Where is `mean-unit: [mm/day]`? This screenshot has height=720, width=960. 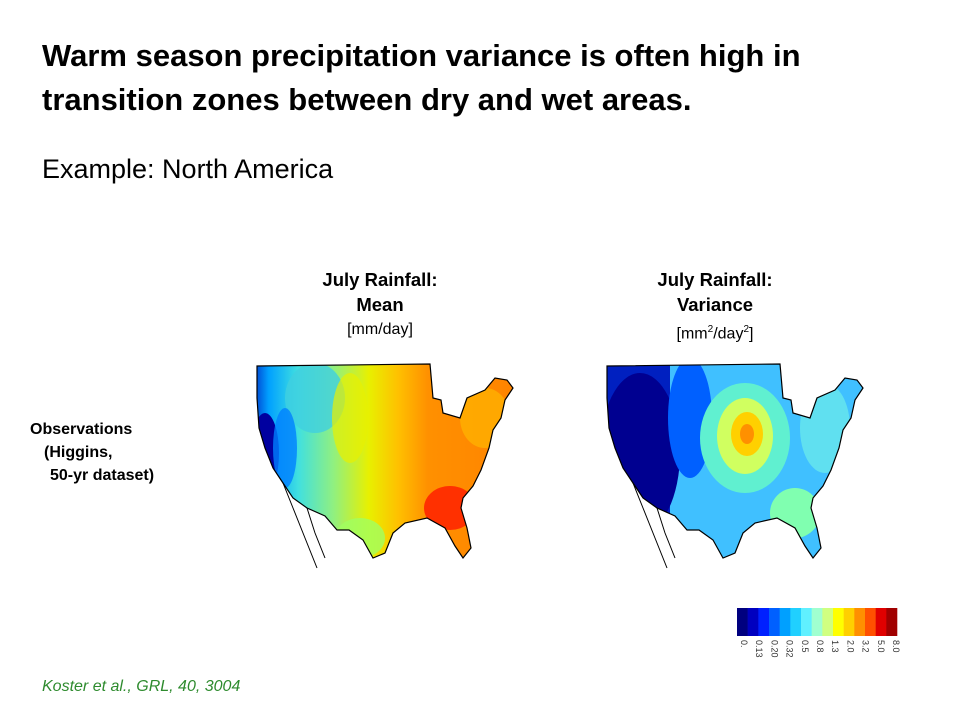
mean-unit: [mm/day] is located at coordinates (380, 329).